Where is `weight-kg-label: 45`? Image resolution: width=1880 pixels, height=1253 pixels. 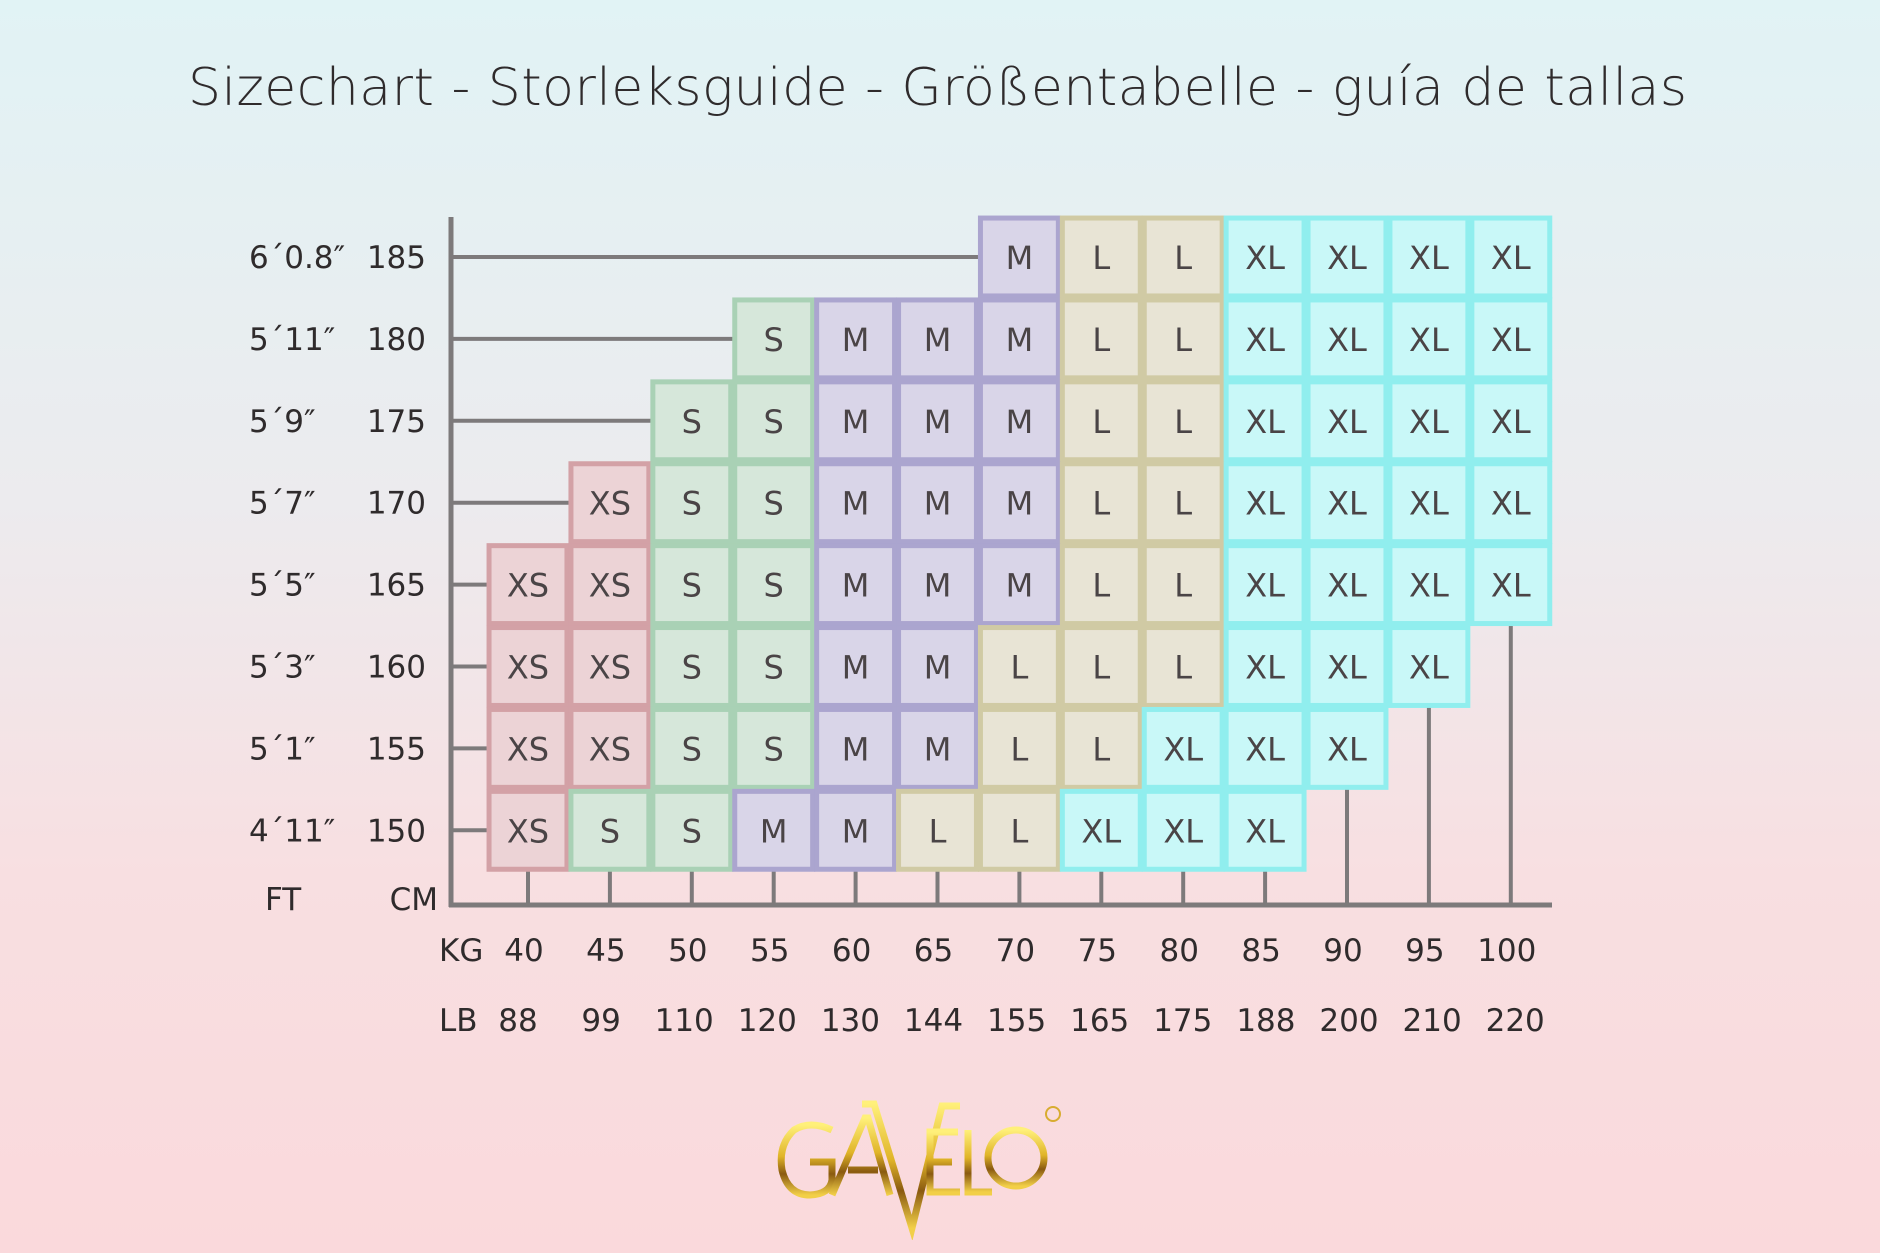 weight-kg-label: 45 is located at coordinates (605, 951).